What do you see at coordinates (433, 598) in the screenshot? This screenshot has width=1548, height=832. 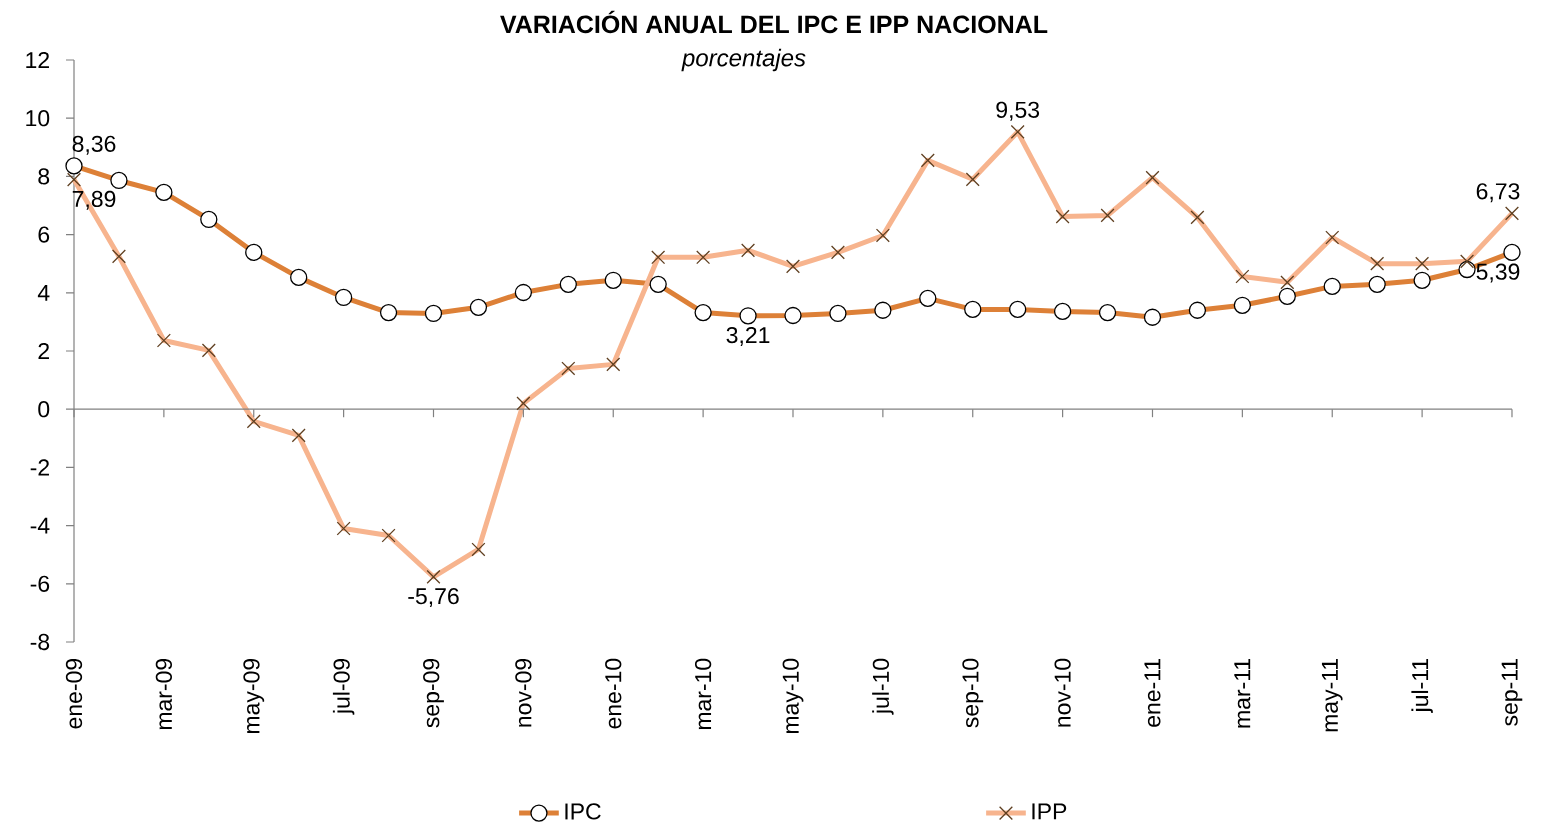 I see `data-label: -5,76` at bounding box center [433, 598].